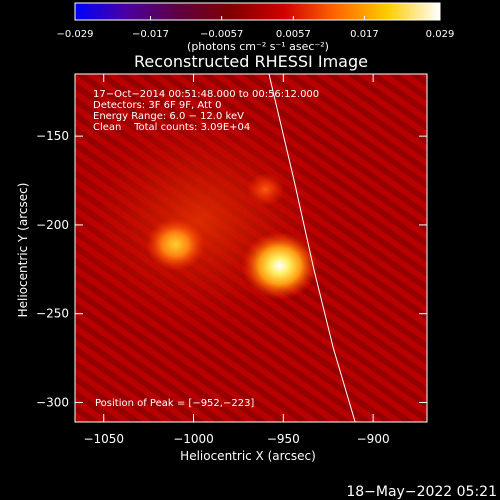 The height and width of the screenshot is (500, 500). What do you see at coordinates (231, 236) in the screenshot?
I see `sources` at bounding box center [231, 236].